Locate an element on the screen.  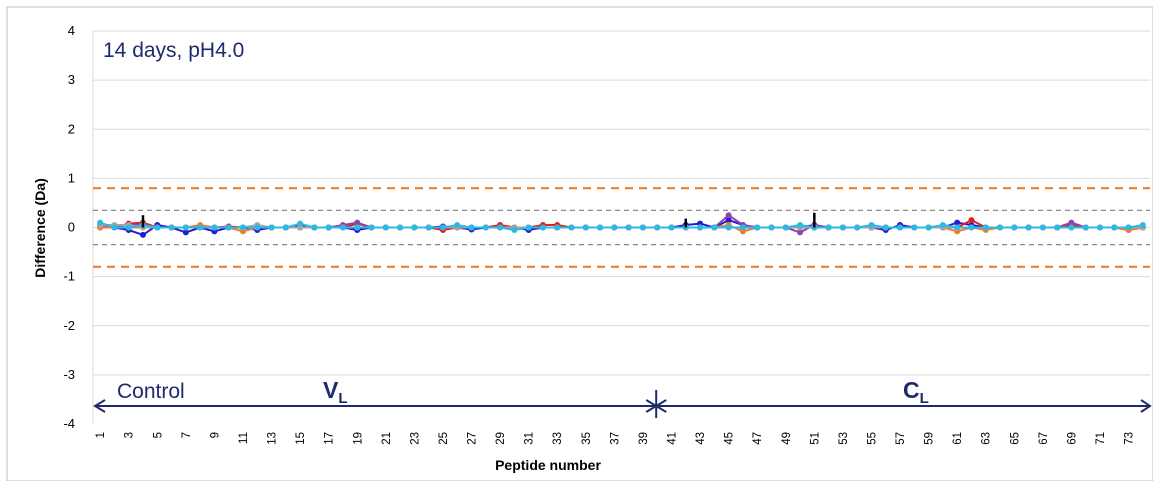
x-tick-label: 51 is located at coordinates (815, 438).